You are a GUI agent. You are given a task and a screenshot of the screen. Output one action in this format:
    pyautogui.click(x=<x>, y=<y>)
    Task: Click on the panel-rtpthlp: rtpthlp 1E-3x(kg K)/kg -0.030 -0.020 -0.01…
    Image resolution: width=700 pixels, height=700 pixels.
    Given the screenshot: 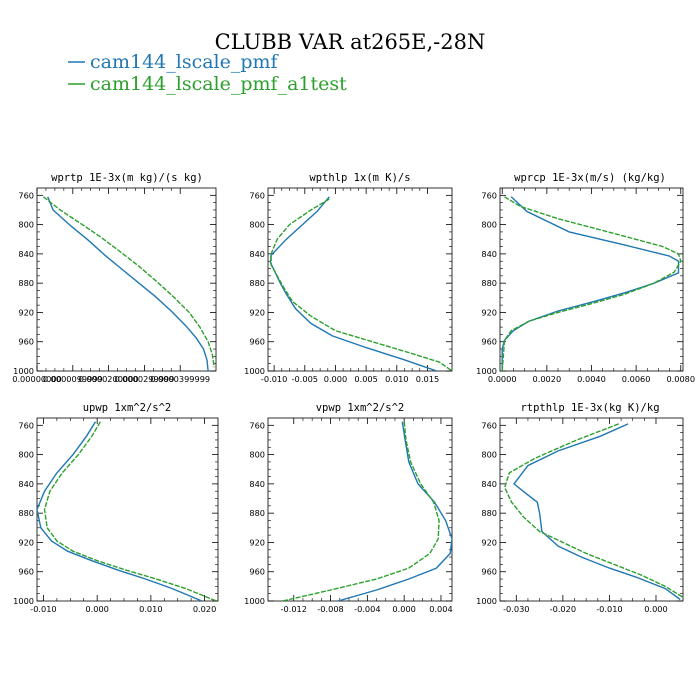 What is the action you would take?
    pyautogui.click(x=580, y=508)
    